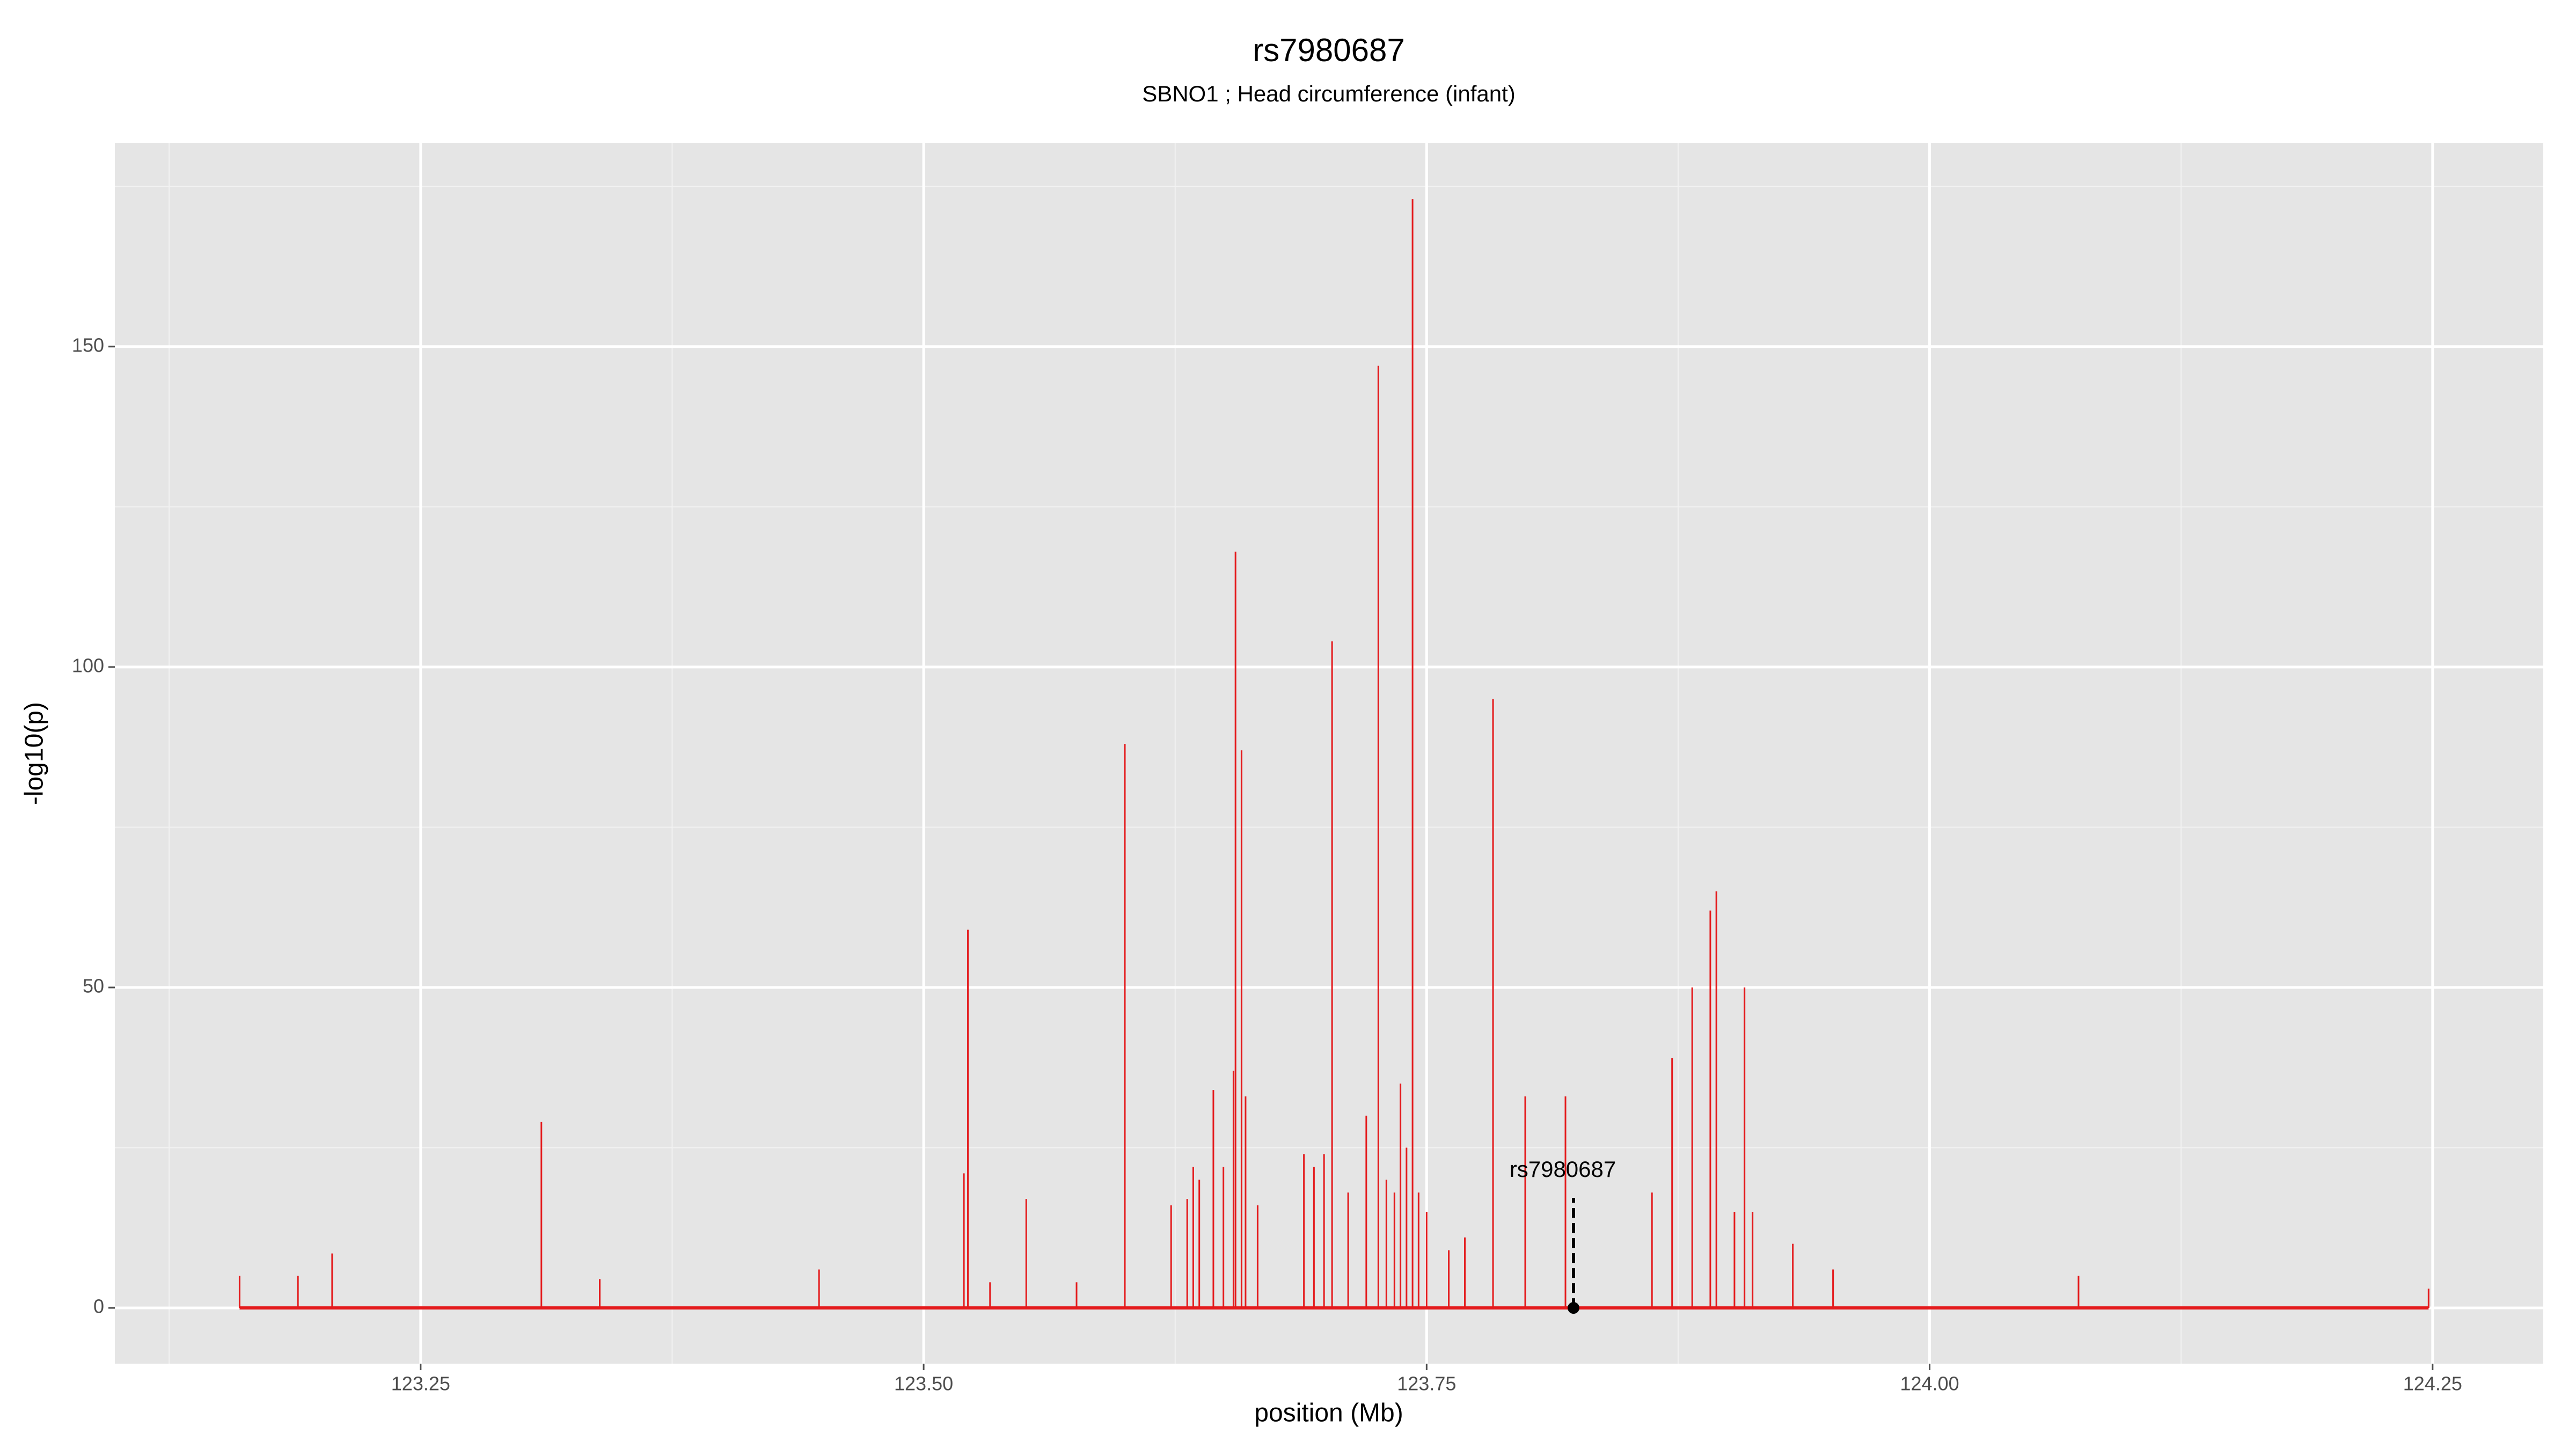  I want to click on x-tick-label: 124.00, so click(1929, 1384).